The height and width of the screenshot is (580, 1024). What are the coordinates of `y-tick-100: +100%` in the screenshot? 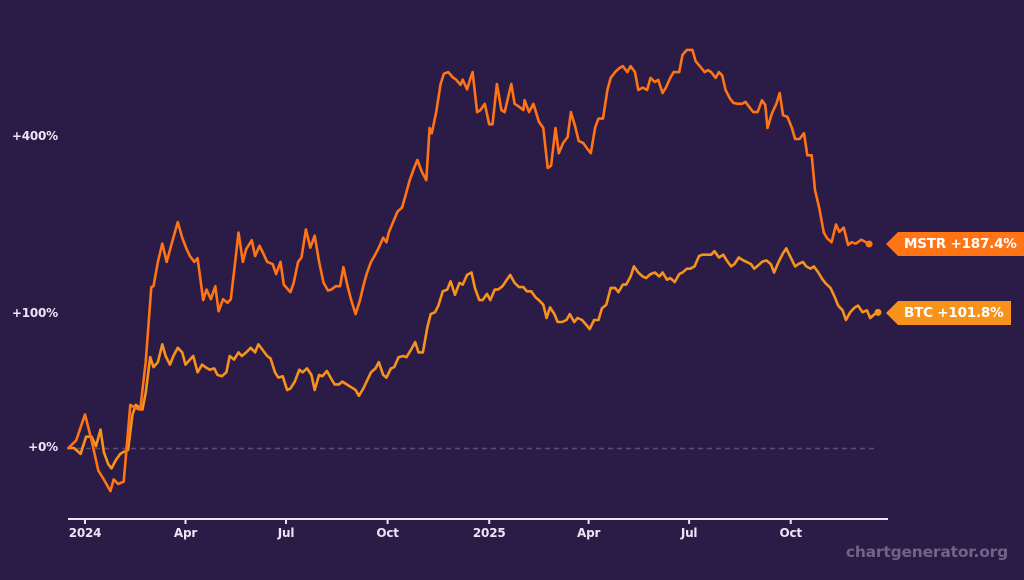 It's located at (34, 313).